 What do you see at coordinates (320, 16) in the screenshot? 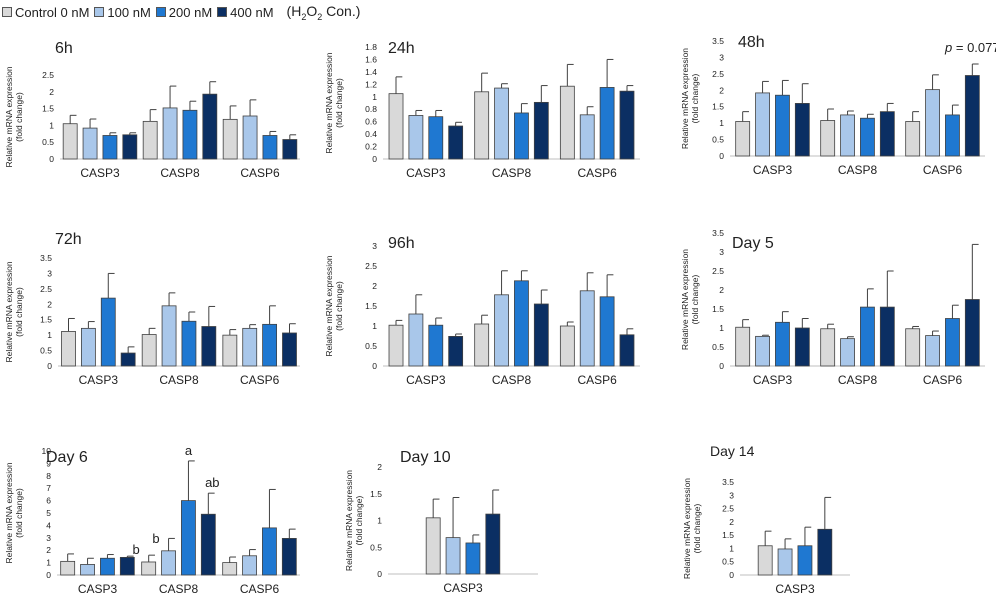
I see `legend-condition-sub2: 2` at bounding box center [320, 16].